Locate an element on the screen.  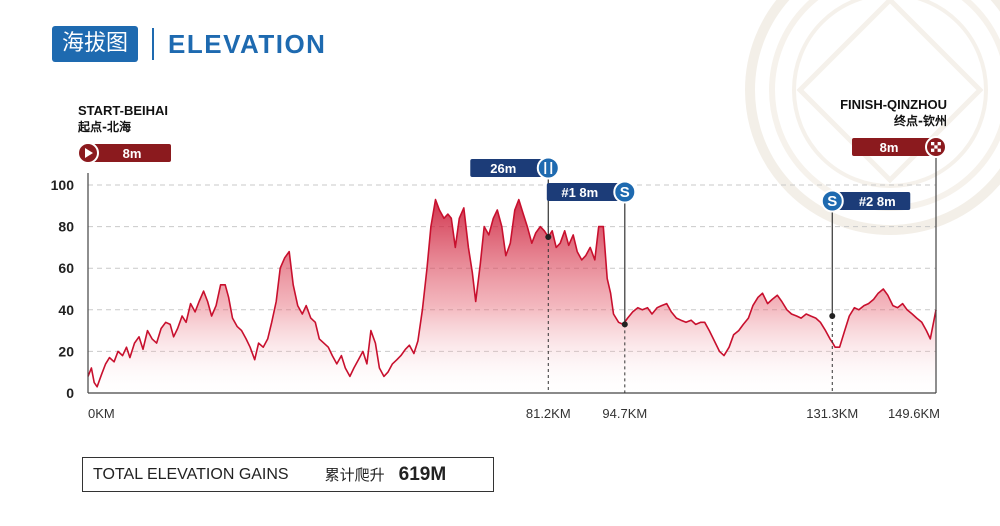
y-tick-label: 20 is located at coordinates (66, 351).